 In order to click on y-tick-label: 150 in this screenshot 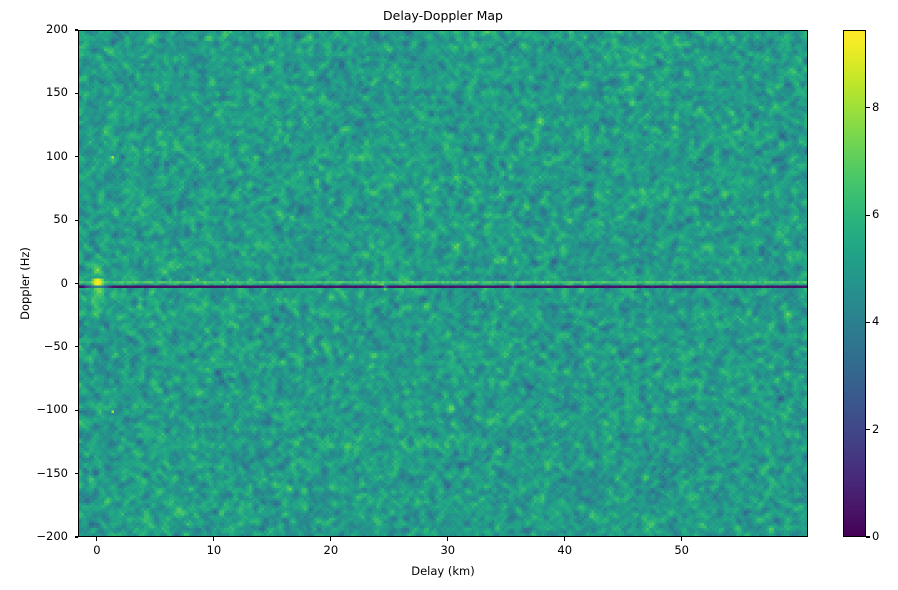, I will do `click(57, 92)`.